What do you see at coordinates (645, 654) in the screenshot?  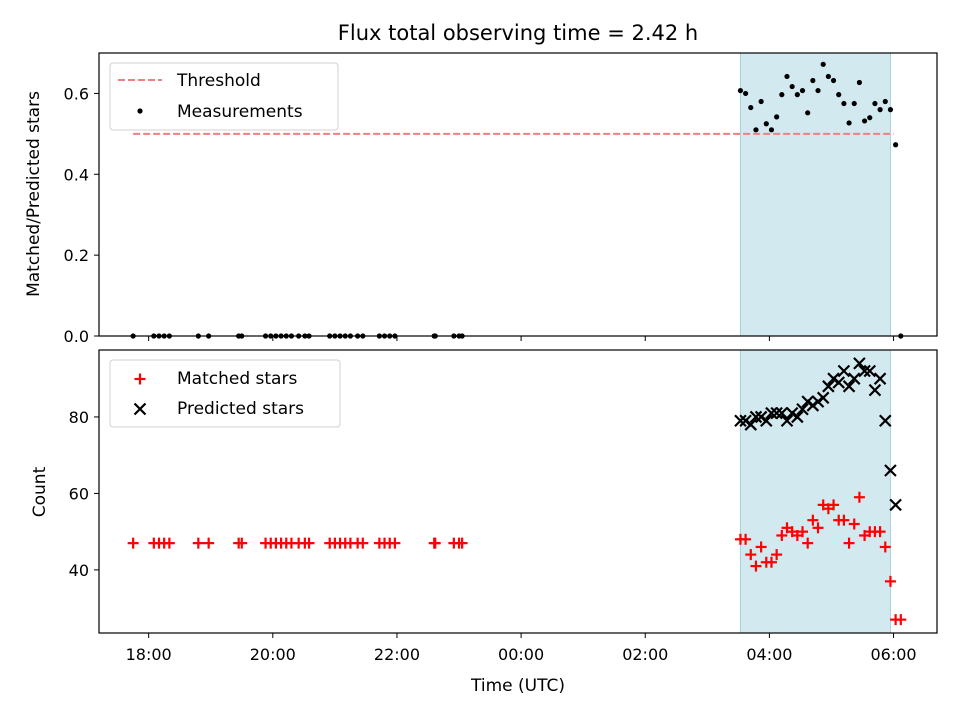 I see `x-tick-label: 02:00` at bounding box center [645, 654].